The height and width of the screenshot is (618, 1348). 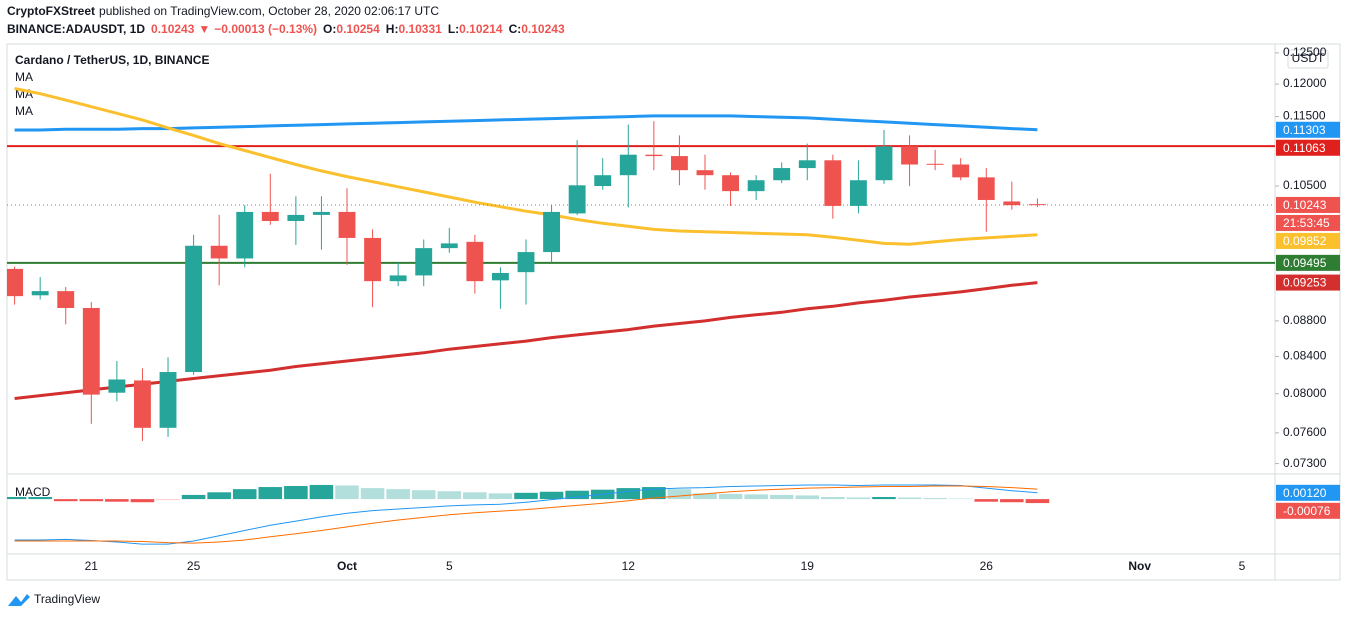 What do you see at coordinates (1305, 263) in the screenshot?
I see `price-label: 0.09495` at bounding box center [1305, 263].